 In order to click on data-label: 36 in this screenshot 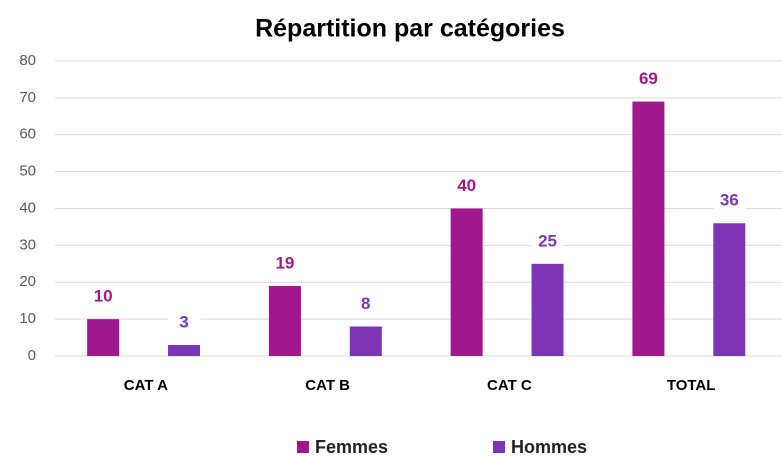, I will do `click(729, 200)`.